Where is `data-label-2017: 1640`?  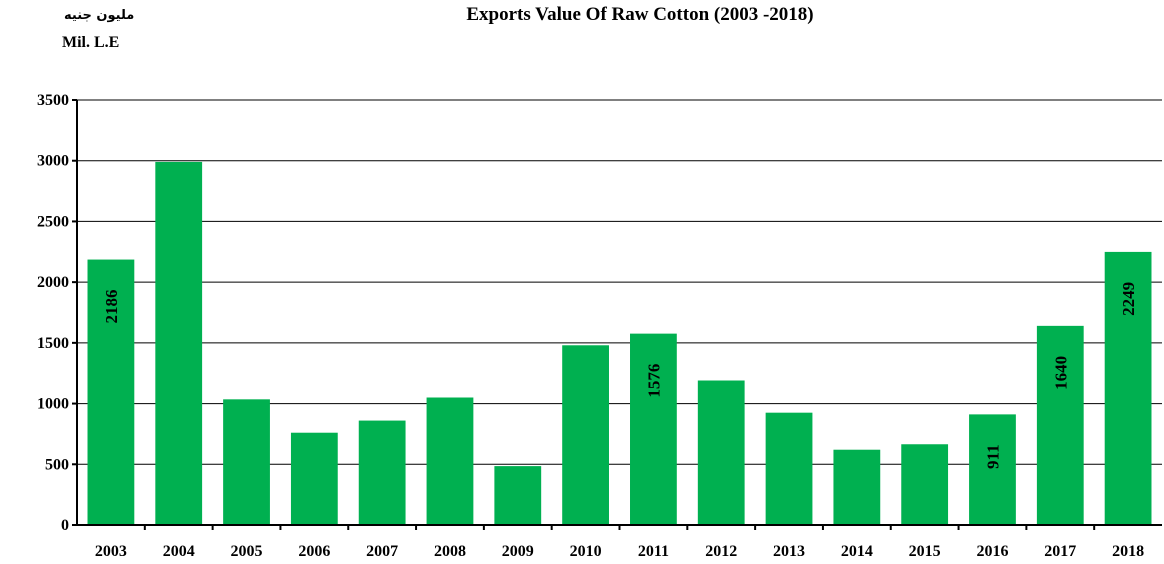 data-label-2017: 1640 is located at coordinates (1060, 373).